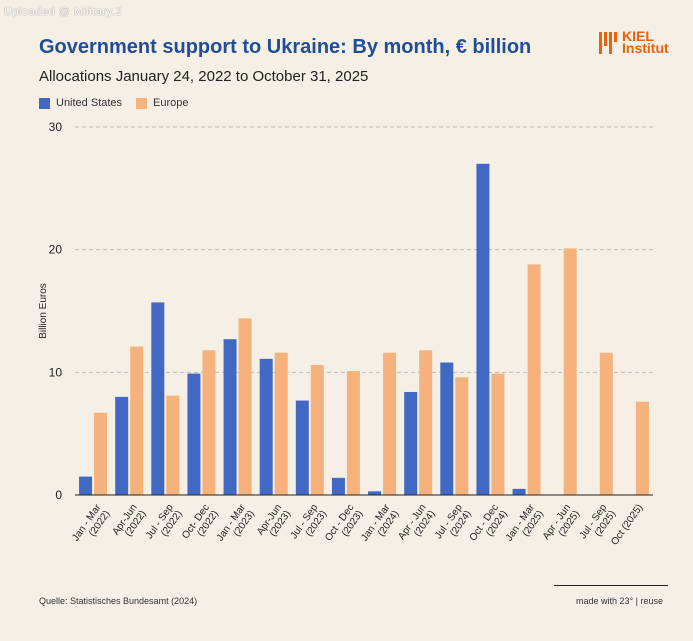 This screenshot has width=693, height=641. I want to click on legend-item-us: United States, so click(80, 103).